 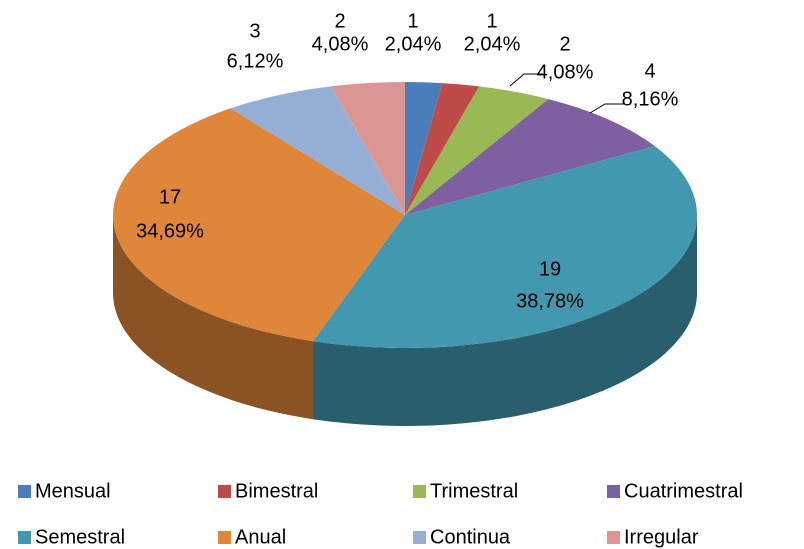 I want to click on legend-label: Bimestral, so click(x=276, y=491).